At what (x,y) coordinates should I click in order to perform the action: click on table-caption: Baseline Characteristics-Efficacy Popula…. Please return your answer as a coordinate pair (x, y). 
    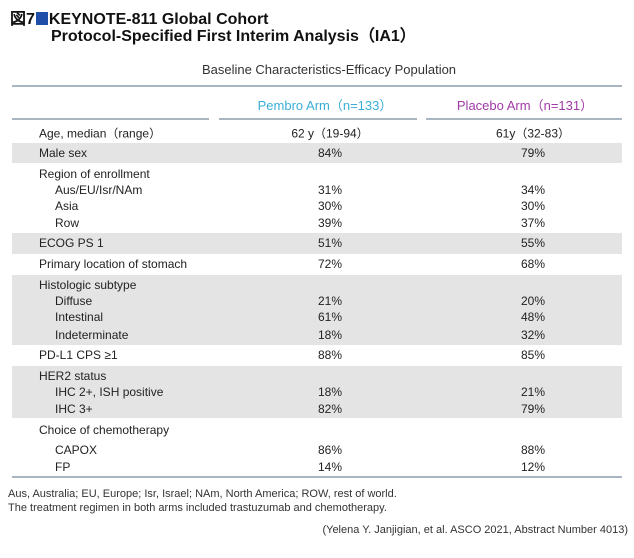
    Looking at the image, I should click on (329, 69).